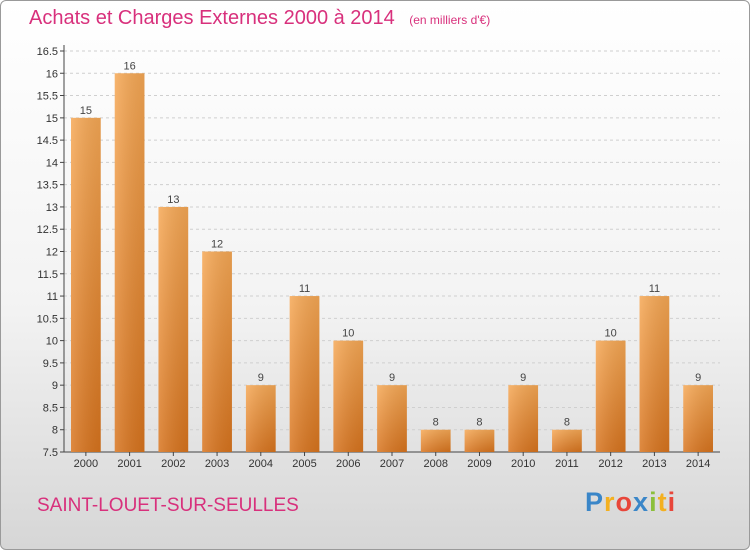 The width and height of the screenshot is (750, 550). What do you see at coordinates (47, 319) in the screenshot?
I see `y-tick-label: 10.5` at bounding box center [47, 319].